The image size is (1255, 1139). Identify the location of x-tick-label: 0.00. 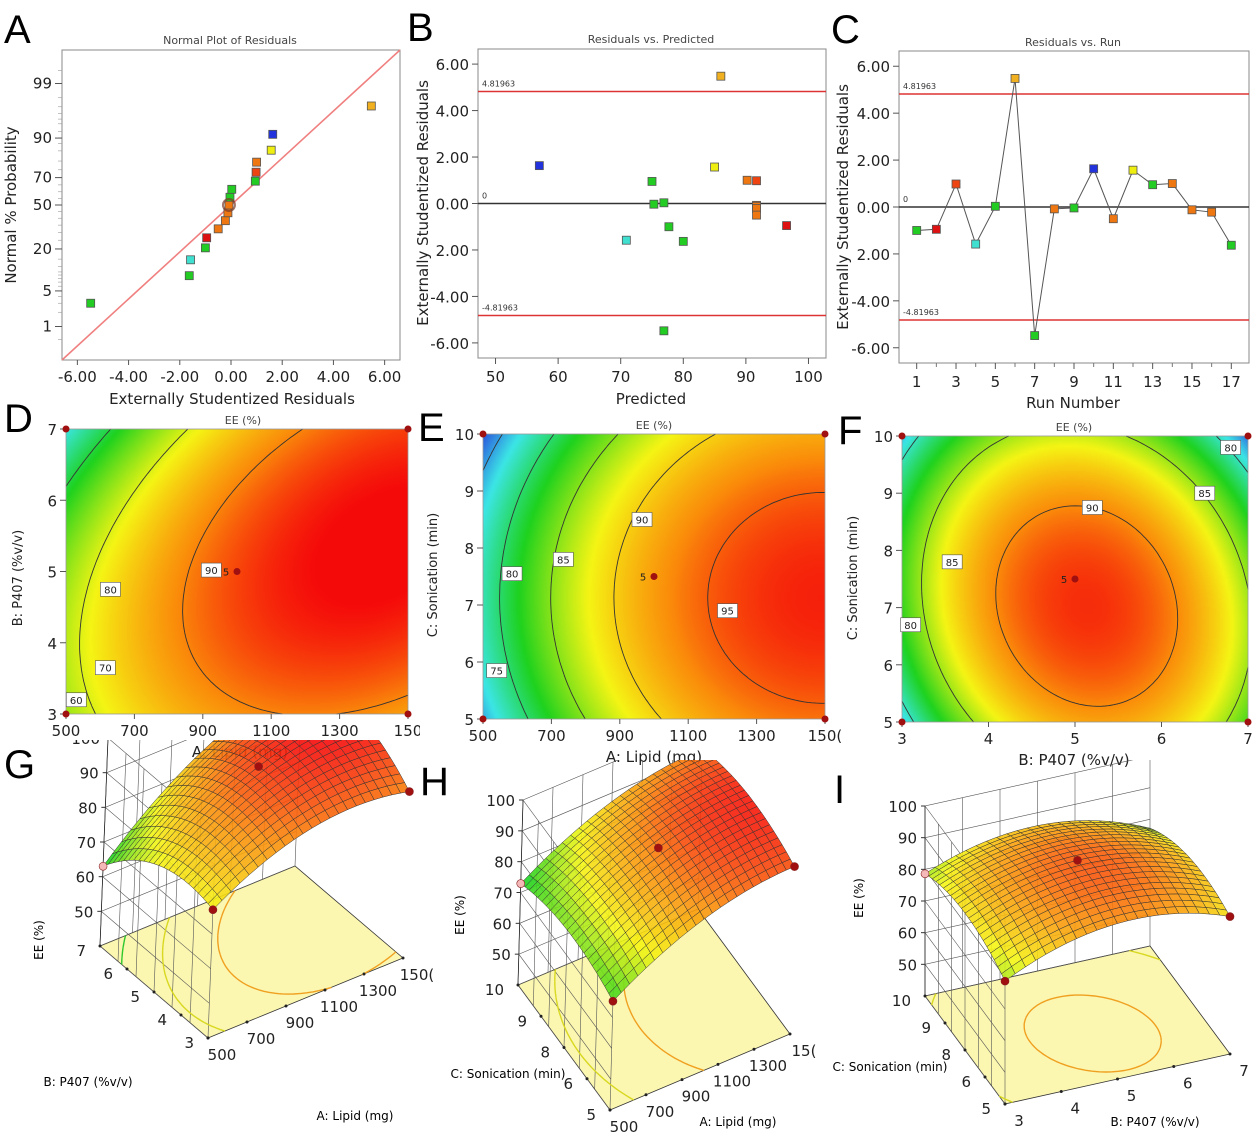
(230, 377).